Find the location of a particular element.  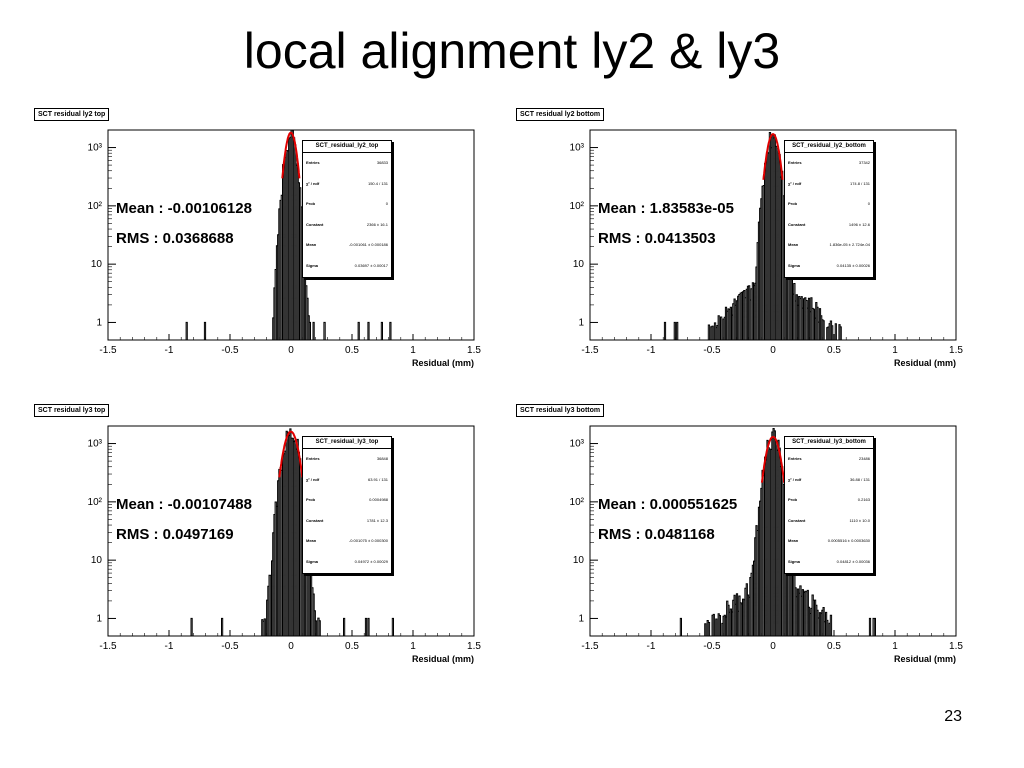

stats-title: SCT_residual_ly2_top is located at coordinates (347, 147).